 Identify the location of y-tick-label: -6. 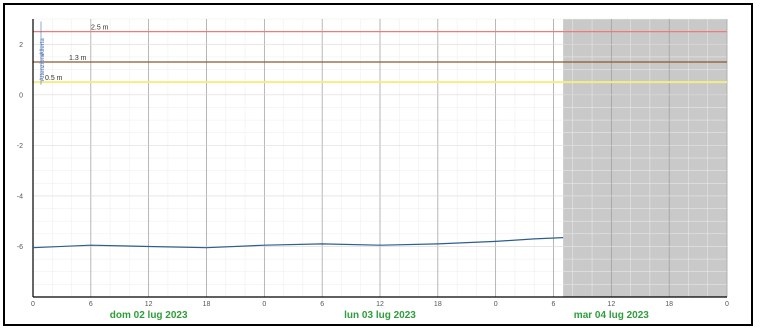
(20, 247).